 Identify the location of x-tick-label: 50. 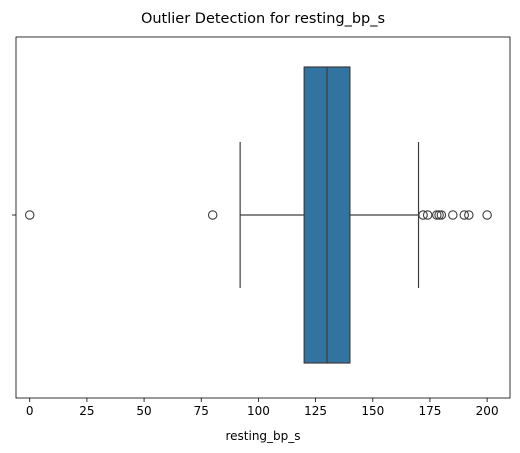
(143, 411).